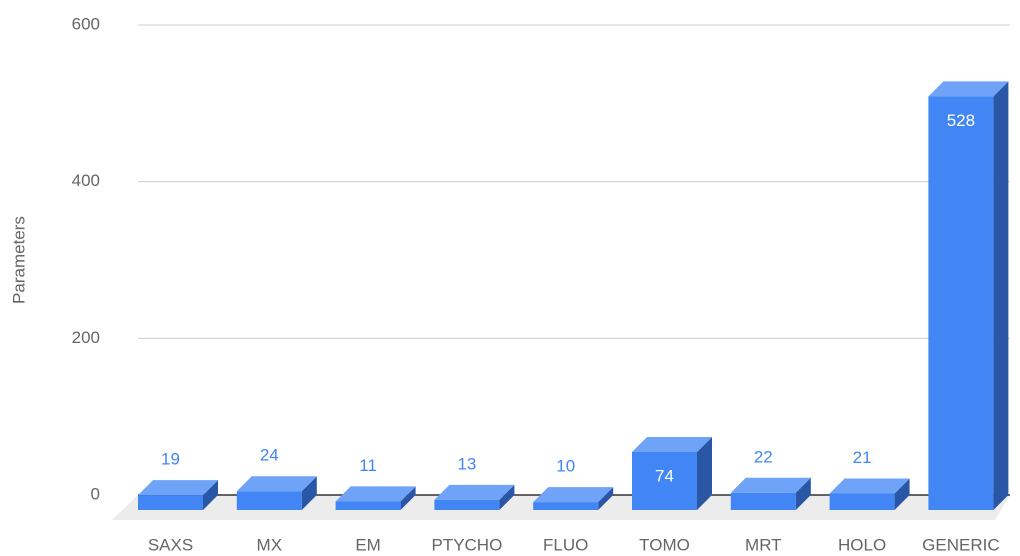  What do you see at coordinates (270, 544) in the screenshot?
I see `x-tick-label: MX` at bounding box center [270, 544].